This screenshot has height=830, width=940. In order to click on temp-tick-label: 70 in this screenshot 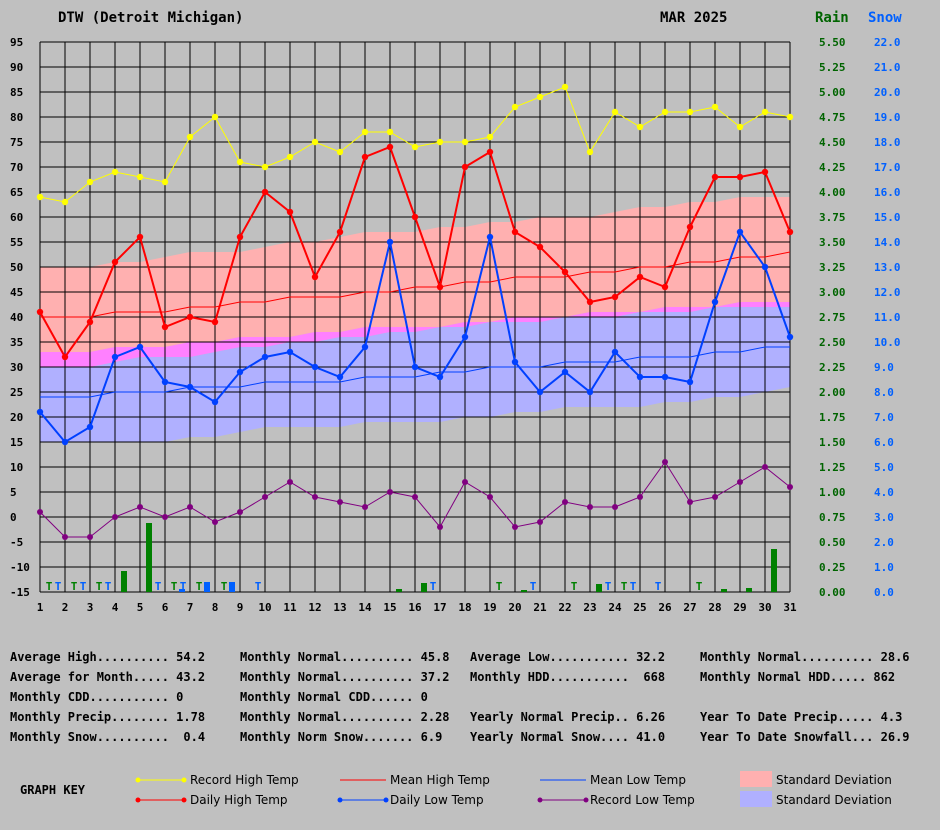, I will do `click(16, 167)`.